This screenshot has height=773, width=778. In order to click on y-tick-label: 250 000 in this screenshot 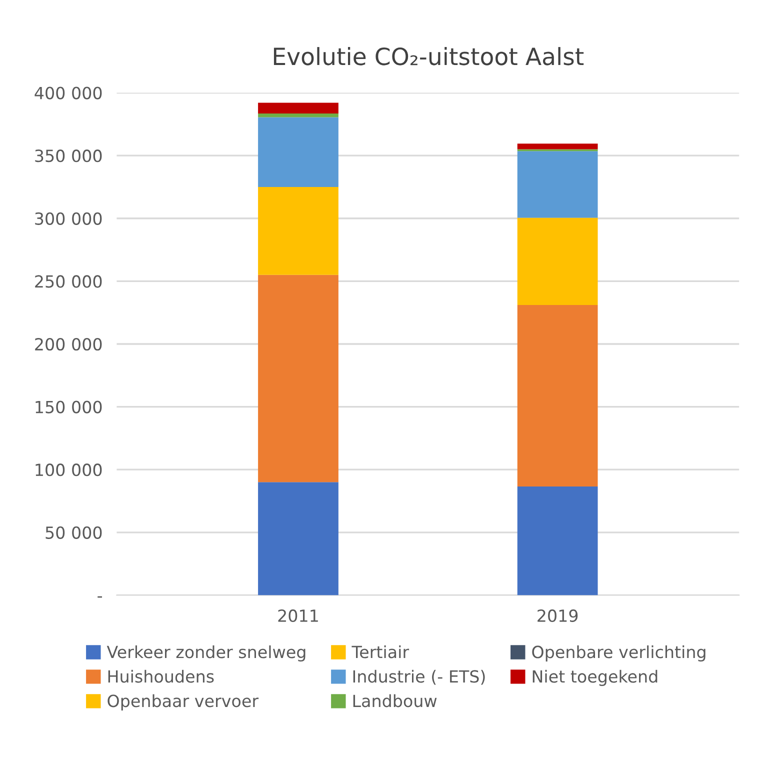, I will do `click(68, 281)`.